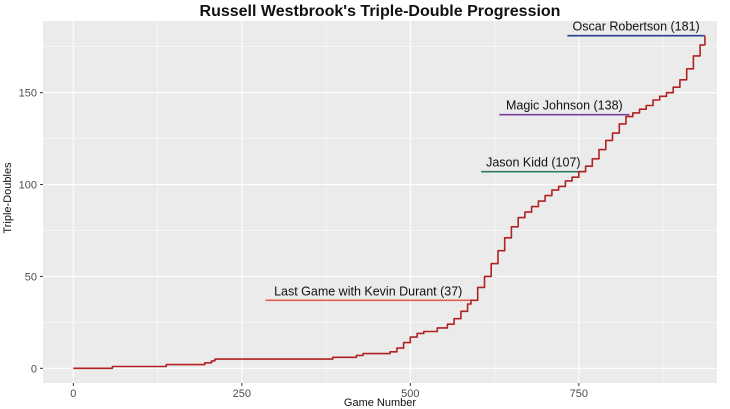 The width and height of the screenshot is (730, 409). Describe the element at coordinates (410, 394) in the screenshot. I see `x-tick-label: 500` at that location.